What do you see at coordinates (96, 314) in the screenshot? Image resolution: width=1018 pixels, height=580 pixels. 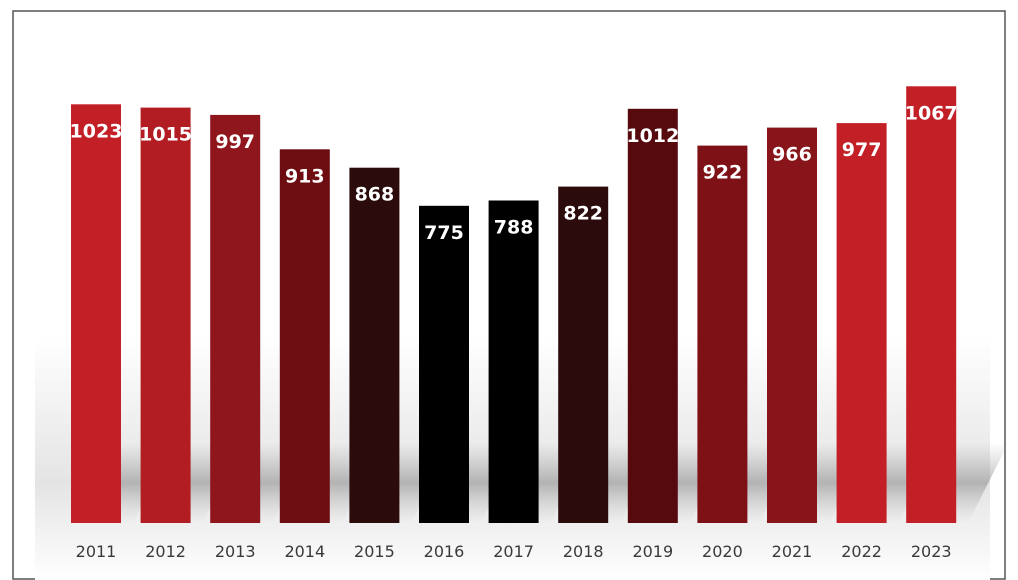 I see `bar-2011` at bounding box center [96, 314].